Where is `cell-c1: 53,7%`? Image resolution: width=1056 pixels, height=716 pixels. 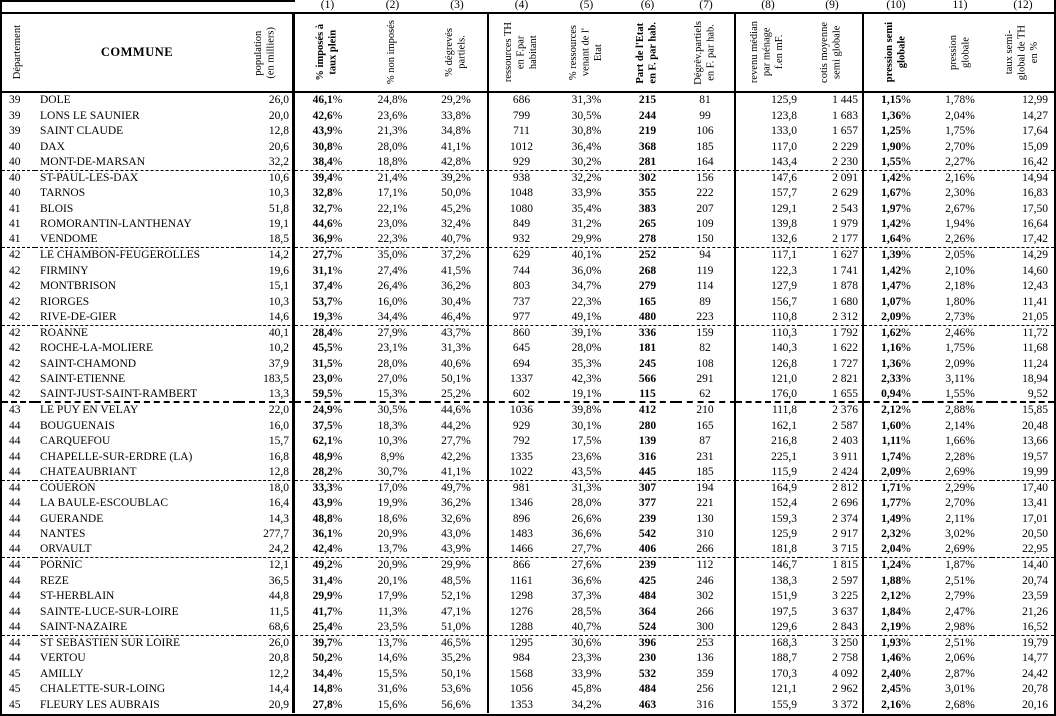
cell-c1: 53,7% is located at coordinates (327, 301).